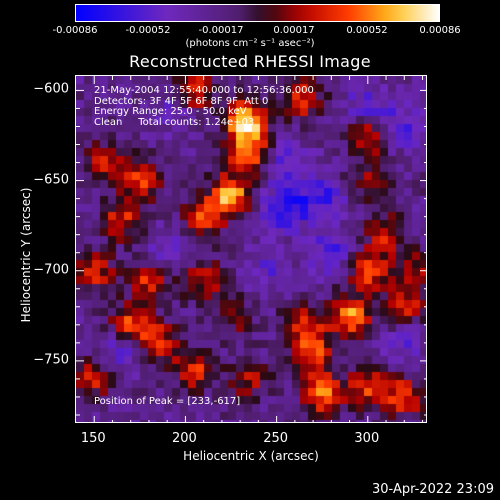  I want to click on chart-title: Reconstructed RHESSI Image, so click(250, 61).